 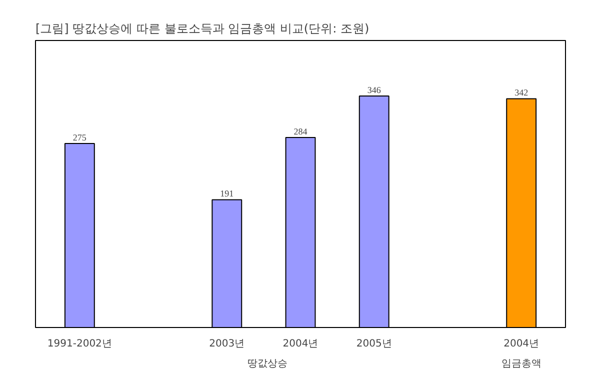 I want to click on text: 임금총액, so click(x=521, y=364).